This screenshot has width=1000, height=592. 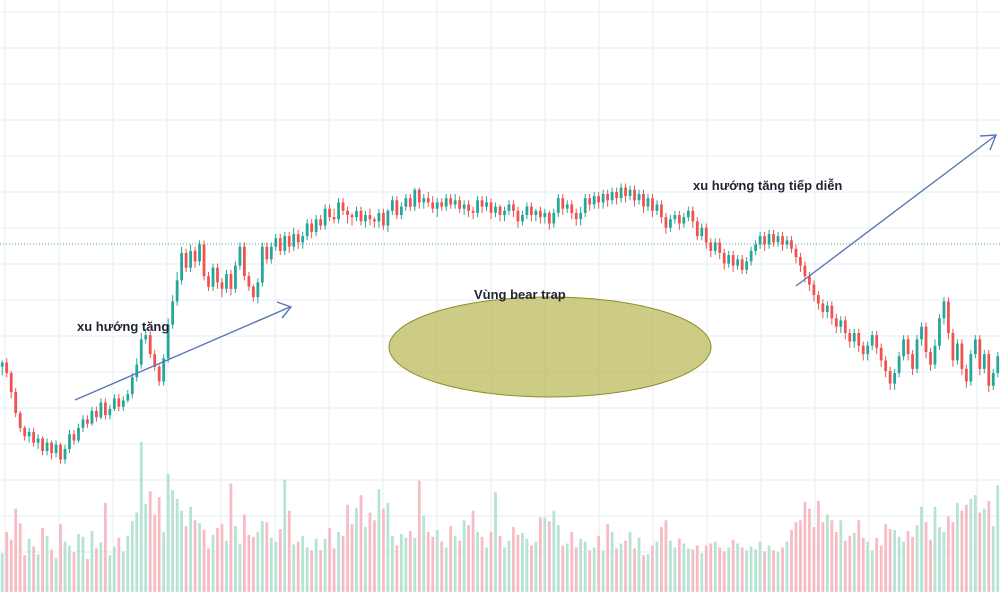 I want to click on bear-trap-zone, so click(x=550, y=347).